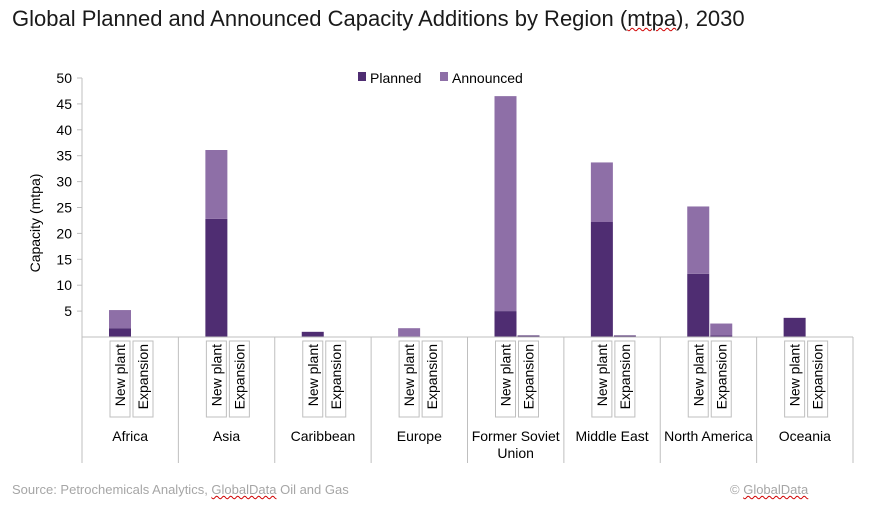  What do you see at coordinates (64, 208) in the screenshot?
I see `y-tick-label: 25` at bounding box center [64, 208].